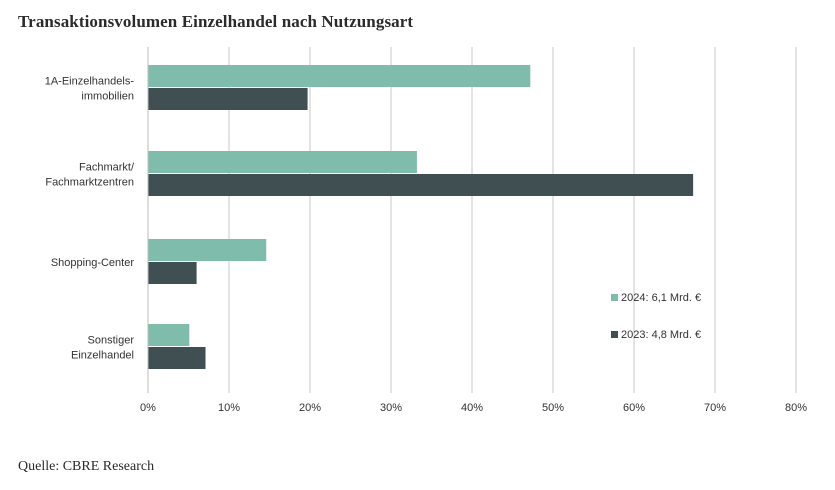 This screenshot has height=490, width=835. What do you see at coordinates (90, 82) in the screenshot?
I see `category-label: 1A-Einzelhandels-` at bounding box center [90, 82].